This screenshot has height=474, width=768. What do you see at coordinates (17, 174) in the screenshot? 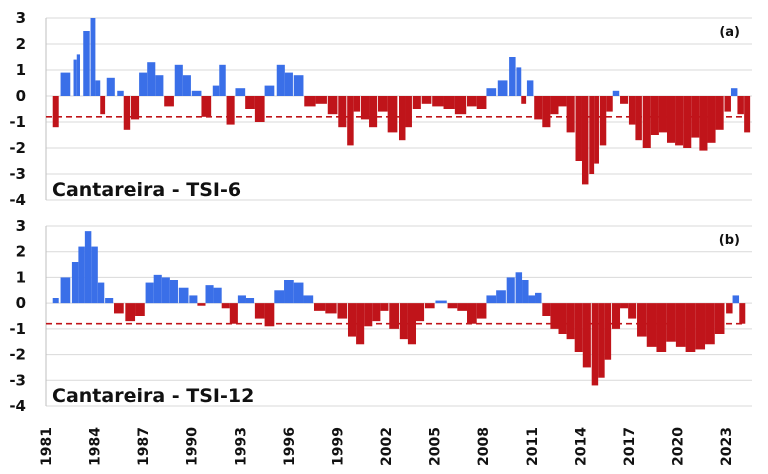
I see `y-tick-label: -3` at bounding box center [17, 174].